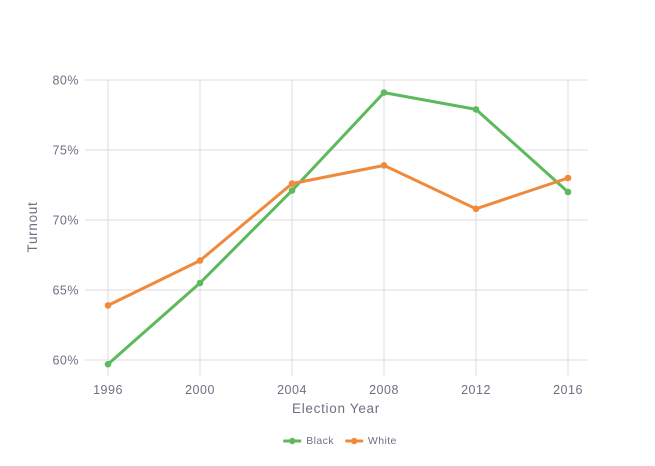 The width and height of the screenshot is (655, 466). I want to click on legend-label: Black, so click(320, 441).